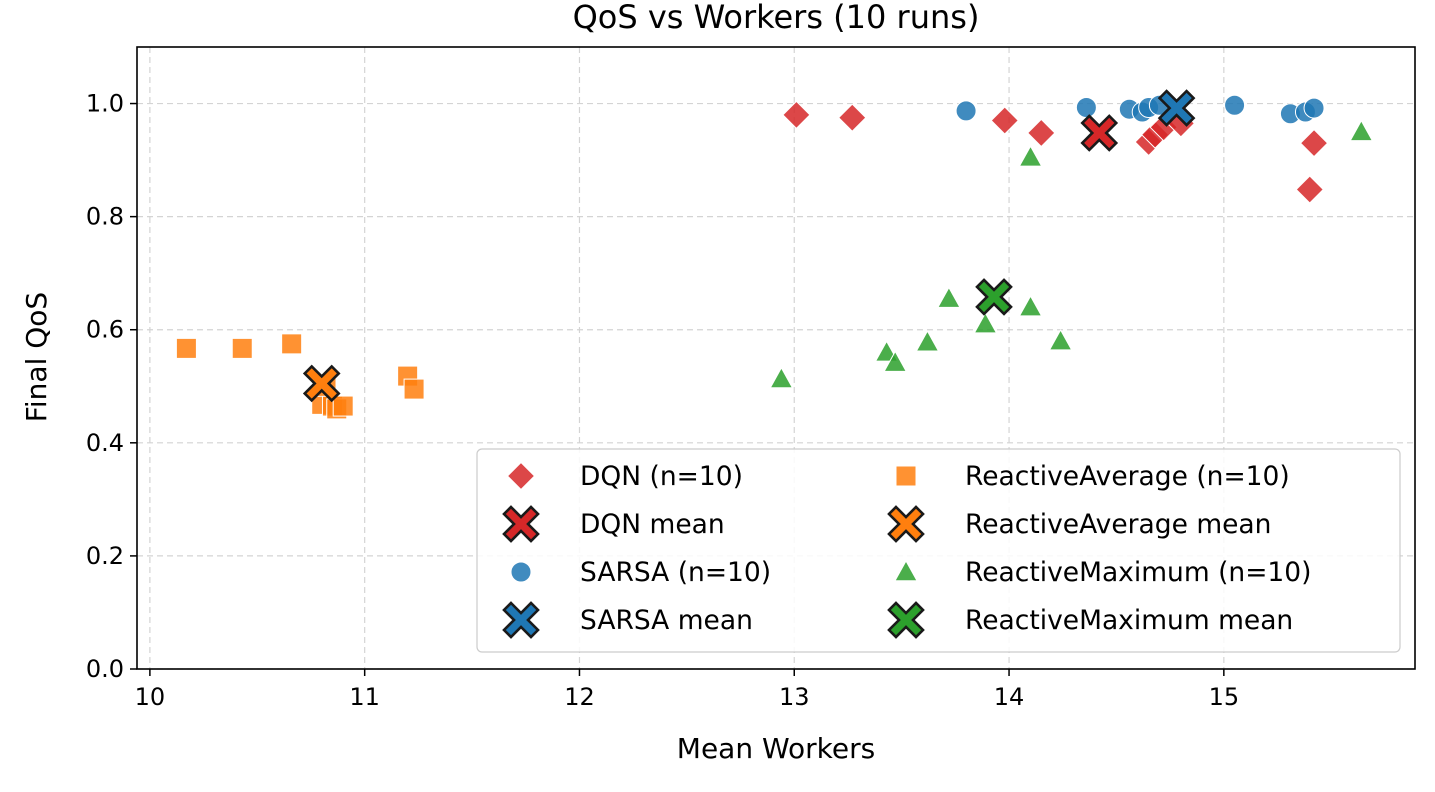 This screenshot has height=792, width=1435. What do you see at coordinates (150, 697) in the screenshot?
I see `x-tick-label: 10` at bounding box center [150, 697].